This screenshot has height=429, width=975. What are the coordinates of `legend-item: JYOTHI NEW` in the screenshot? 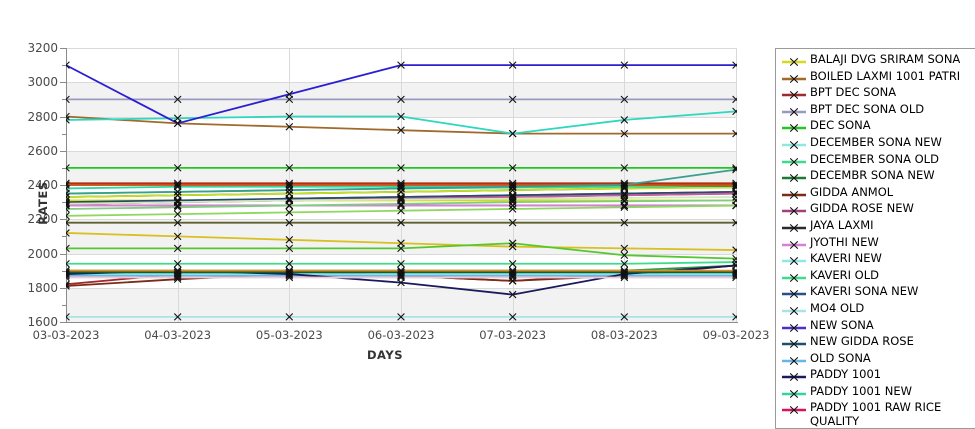 It's located at (875, 243).